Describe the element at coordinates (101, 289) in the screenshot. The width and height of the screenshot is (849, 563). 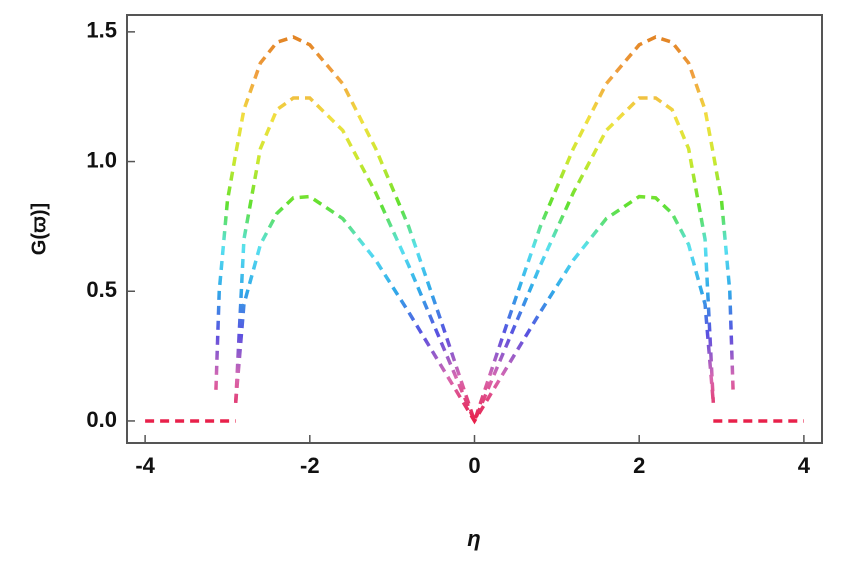
I see `y-tick-label: 0.5` at that location.